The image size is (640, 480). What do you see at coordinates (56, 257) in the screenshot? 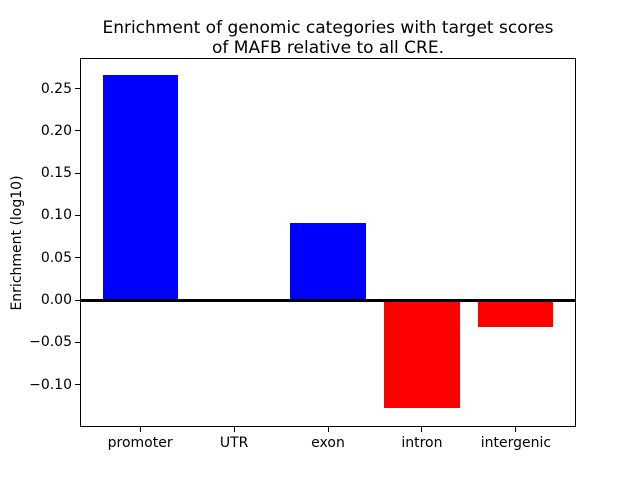
I see `y-tick-label: 0.05` at bounding box center [56, 257].